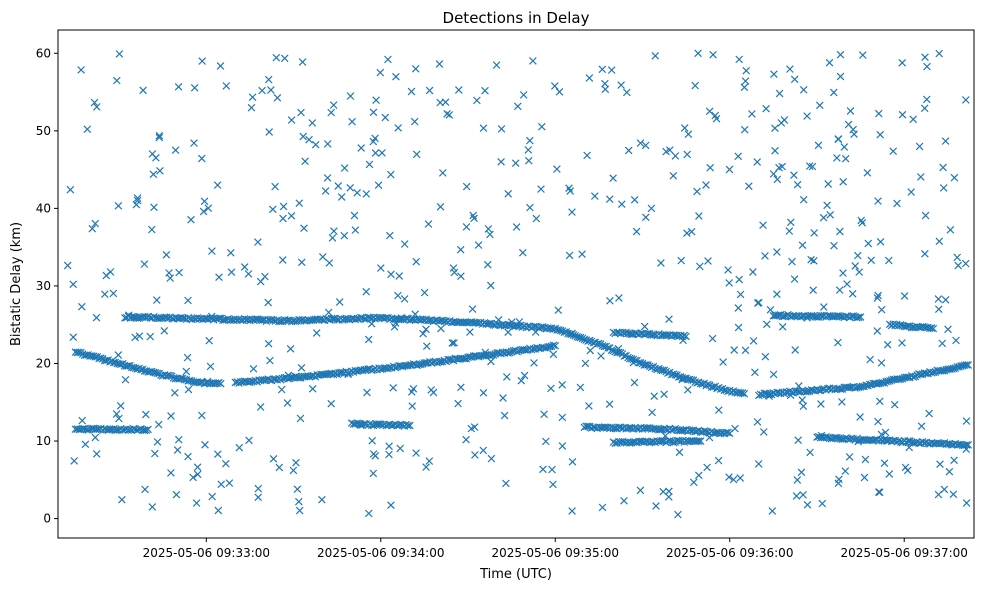 Image resolution: width=989 pixels, height=590 pixels. I want to click on y-tick-label-2: 20, so click(43, 363).